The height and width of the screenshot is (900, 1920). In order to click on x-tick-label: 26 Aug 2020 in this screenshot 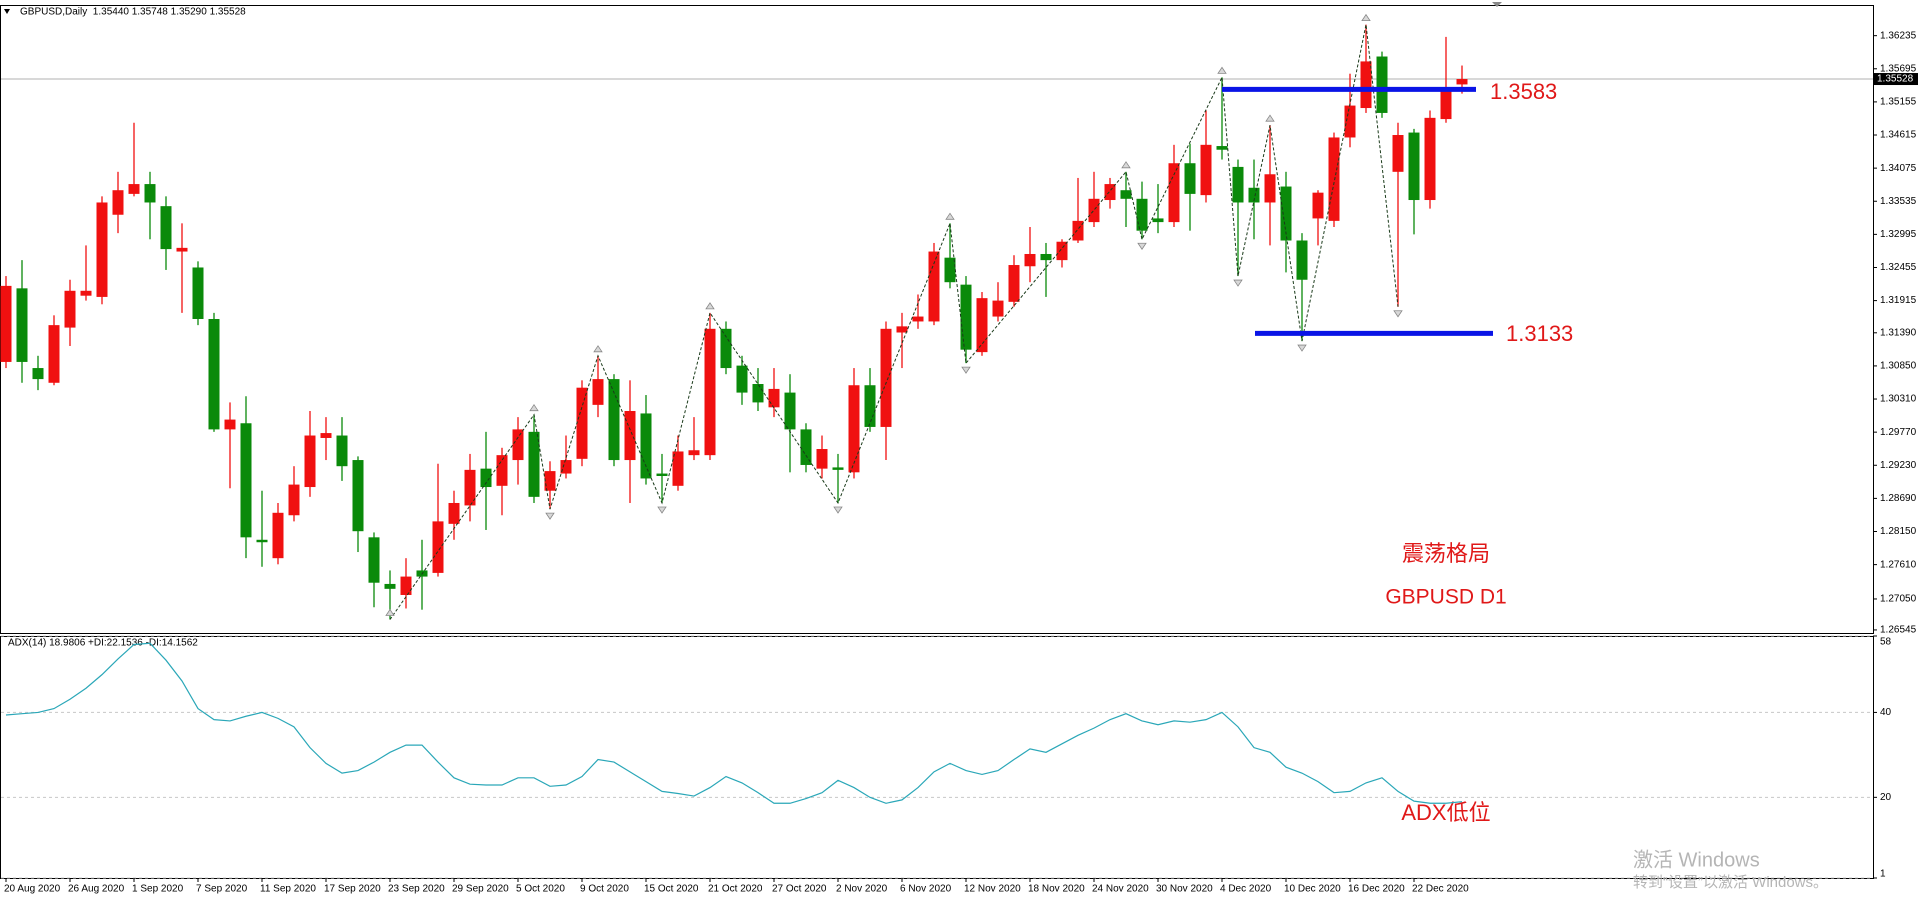, I will do `click(96, 889)`.